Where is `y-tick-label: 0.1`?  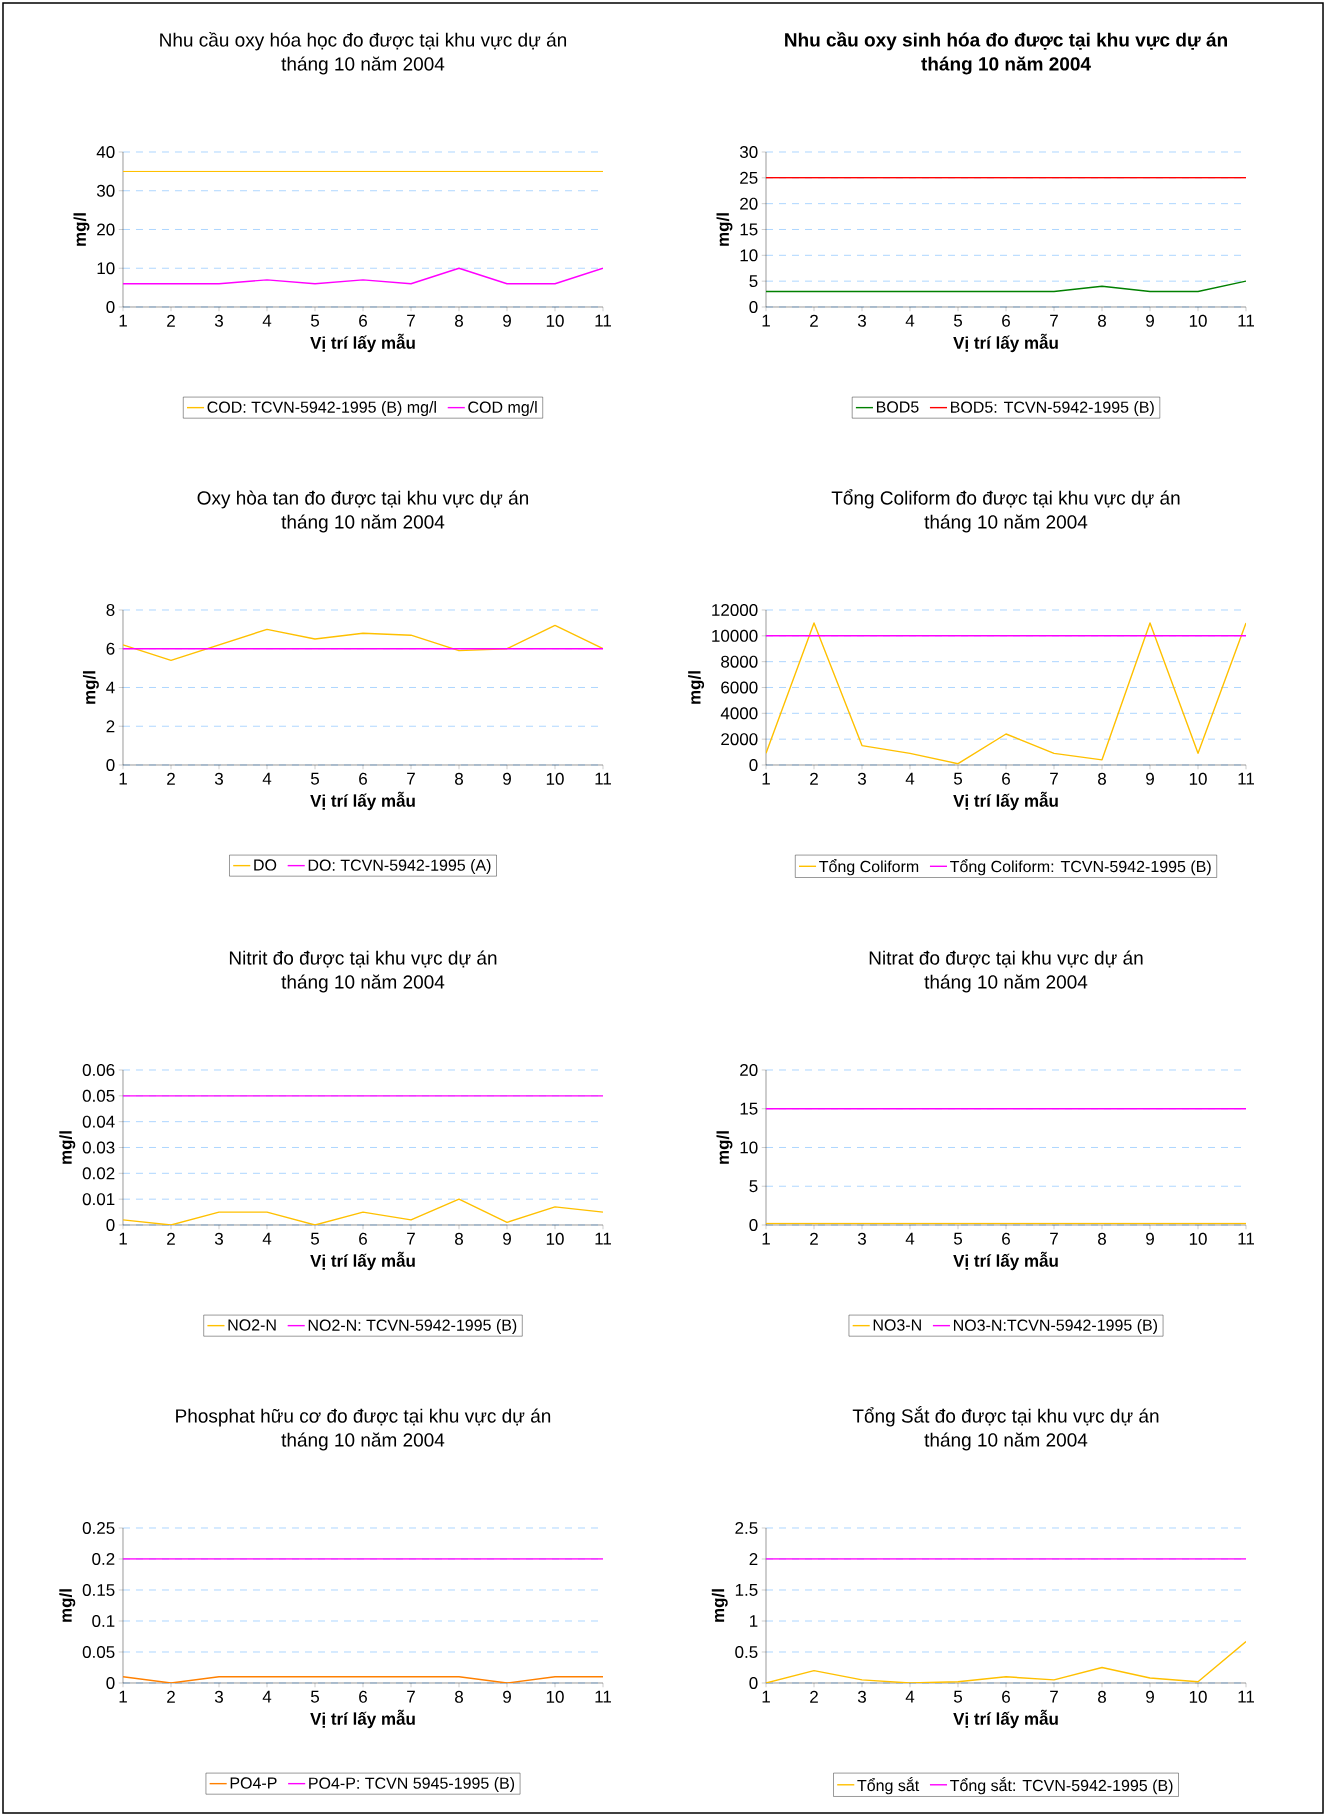
y-tick-label: 0.1 is located at coordinates (103, 1621).